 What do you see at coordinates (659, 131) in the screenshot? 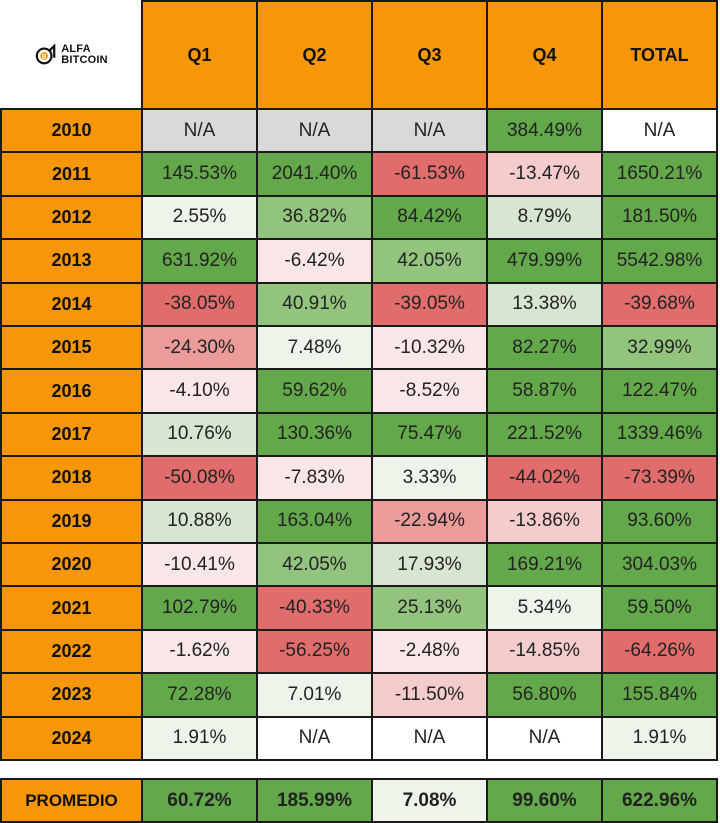
I see `value-cell-total: N/A` at bounding box center [659, 131].